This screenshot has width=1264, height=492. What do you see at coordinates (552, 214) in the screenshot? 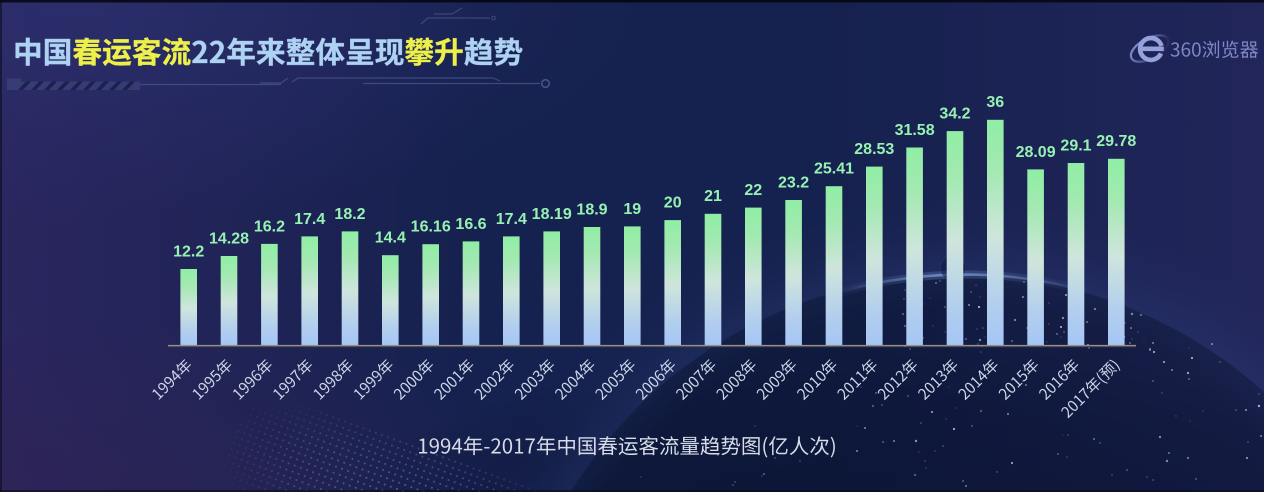
I see `svg-text: 18.19` at bounding box center [552, 214].